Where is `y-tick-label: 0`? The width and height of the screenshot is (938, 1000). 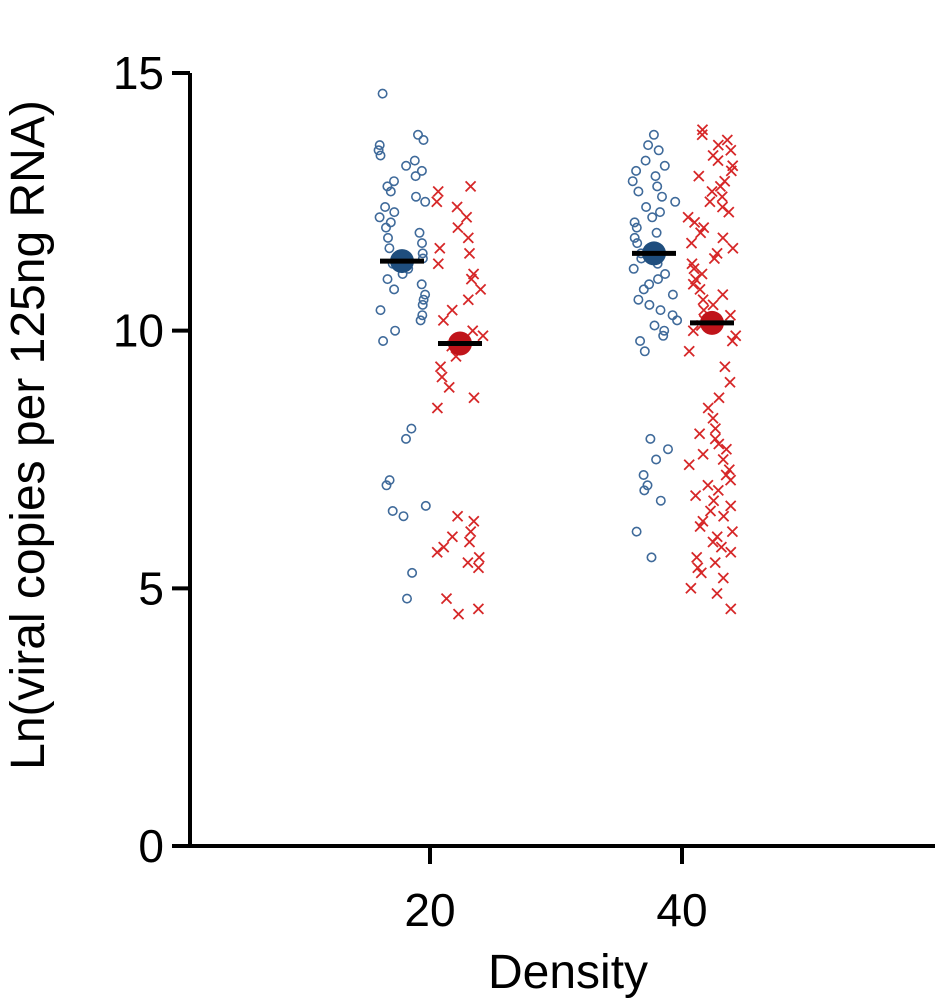 y-tick-label: 0 is located at coordinates (151, 846).